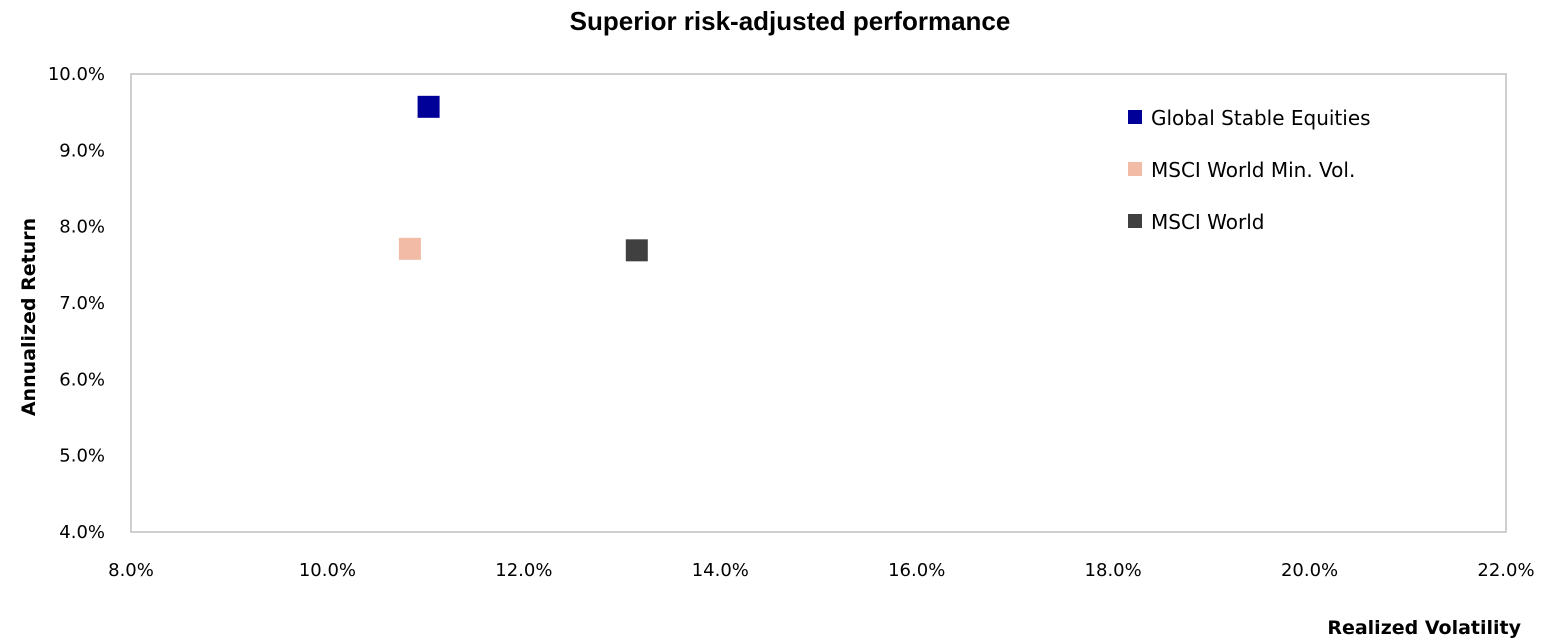 This screenshot has width=1549, height=640. What do you see at coordinates (916, 570) in the screenshot?
I see `x-tick-label: 16.0%` at bounding box center [916, 570].